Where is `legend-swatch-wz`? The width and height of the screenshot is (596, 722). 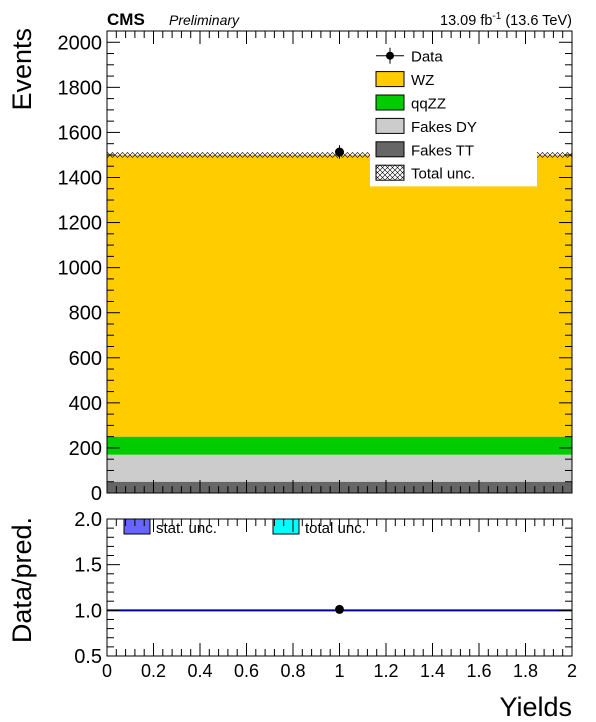 legend-swatch-wz is located at coordinates (390, 79).